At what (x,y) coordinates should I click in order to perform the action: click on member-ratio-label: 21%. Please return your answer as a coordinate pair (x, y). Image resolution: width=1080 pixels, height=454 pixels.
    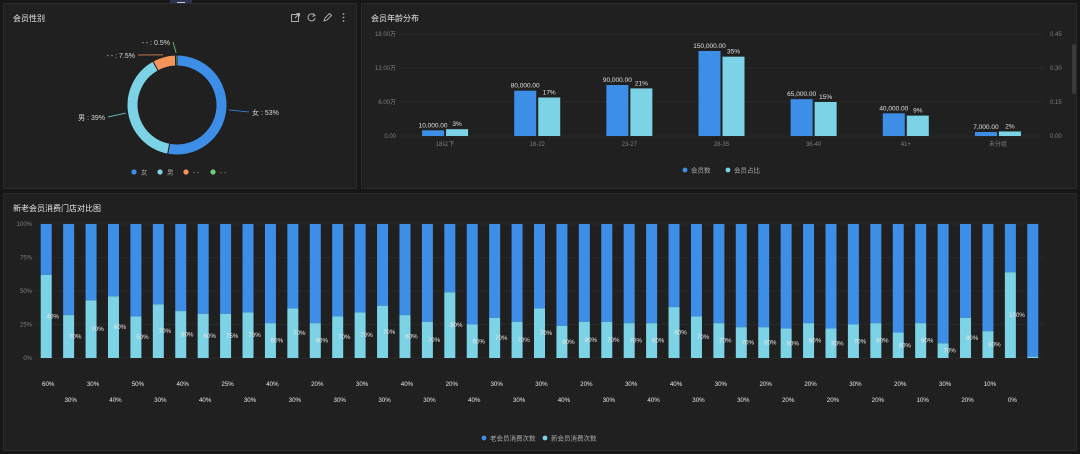
    Looking at the image, I should click on (641, 83).